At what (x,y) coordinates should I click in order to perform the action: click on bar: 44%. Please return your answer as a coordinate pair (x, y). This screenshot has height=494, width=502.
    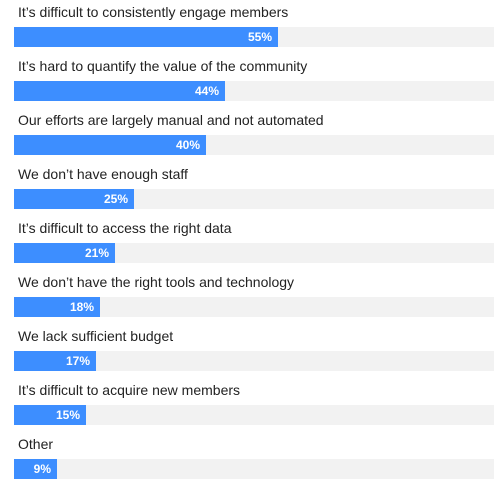
    Looking at the image, I should click on (119, 91).